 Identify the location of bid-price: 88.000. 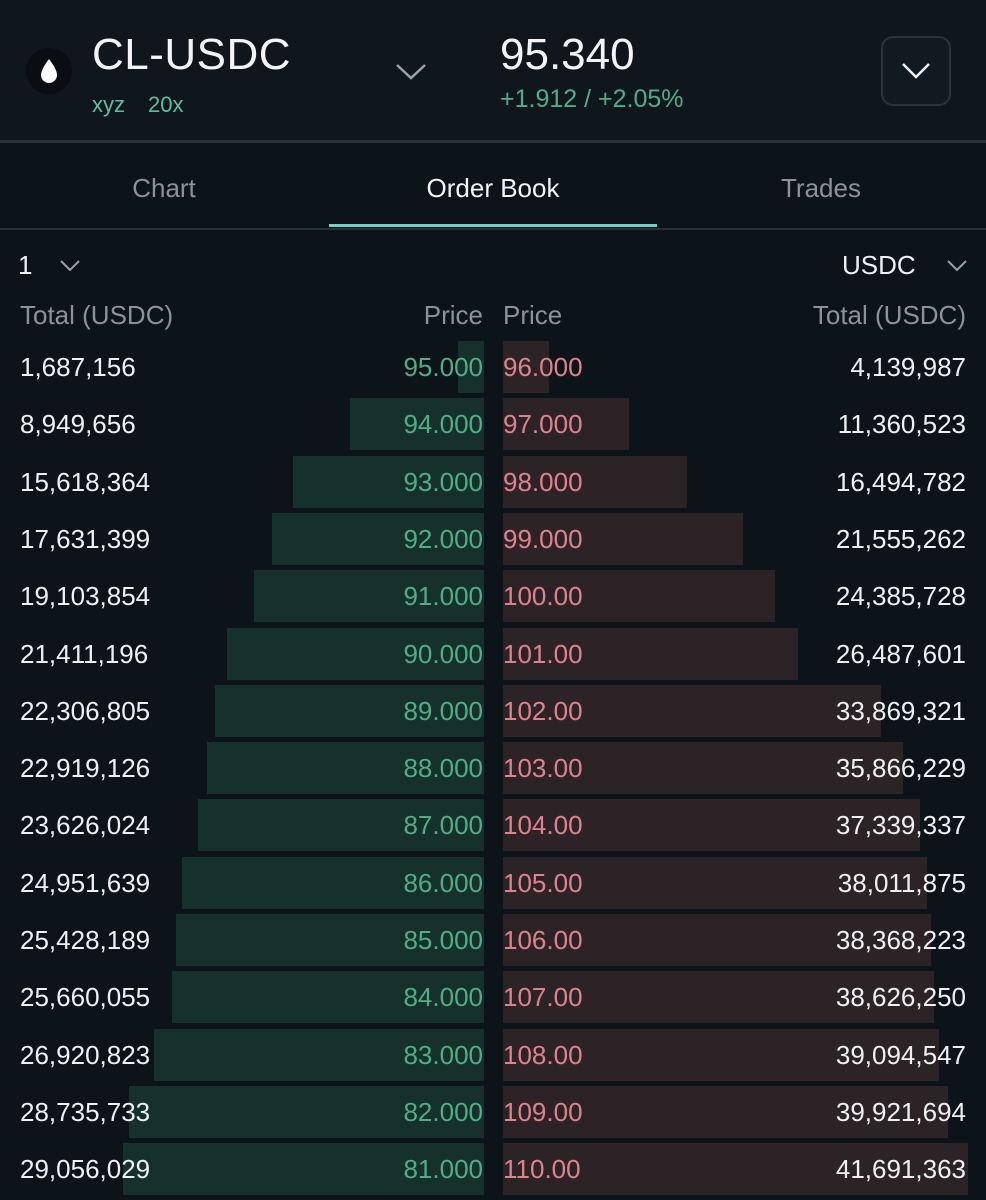
(443, 768).